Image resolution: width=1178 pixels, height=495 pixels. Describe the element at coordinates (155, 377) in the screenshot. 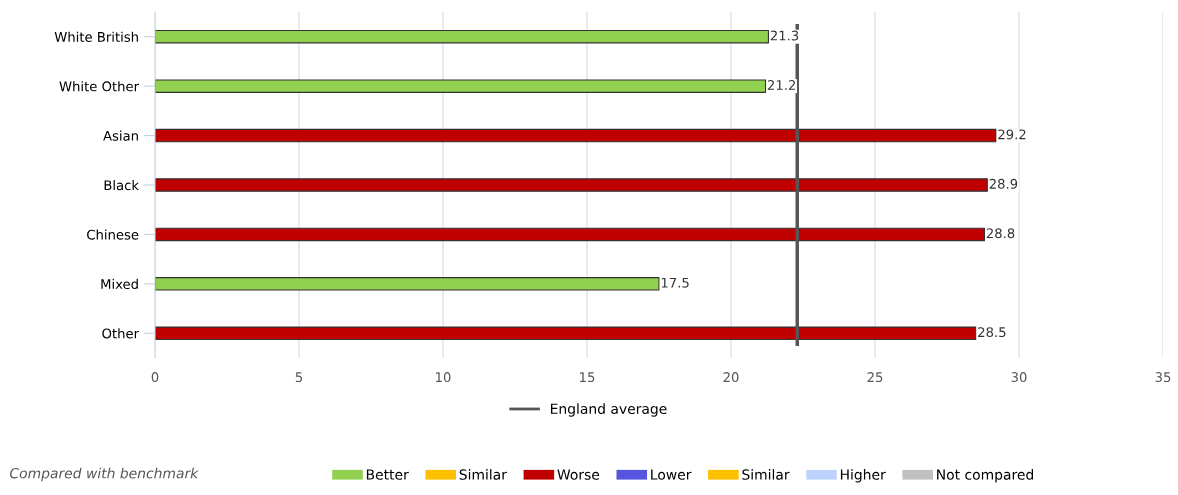

I see `x-tick-label: 0` at that location.